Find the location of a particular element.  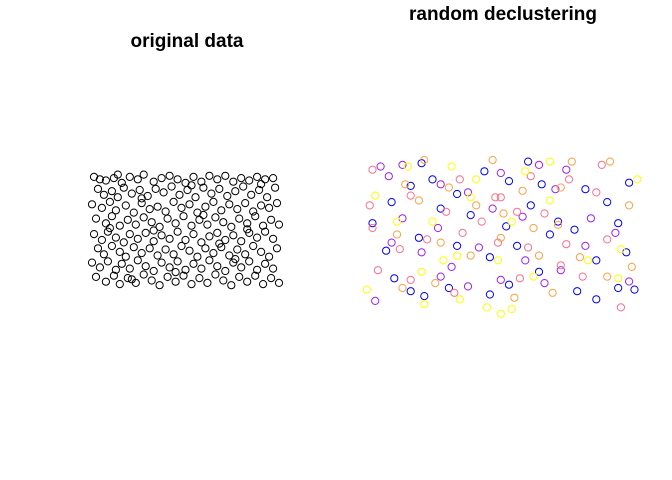

chart-title-declustering: random declustering is located at coordinates (503, 14).